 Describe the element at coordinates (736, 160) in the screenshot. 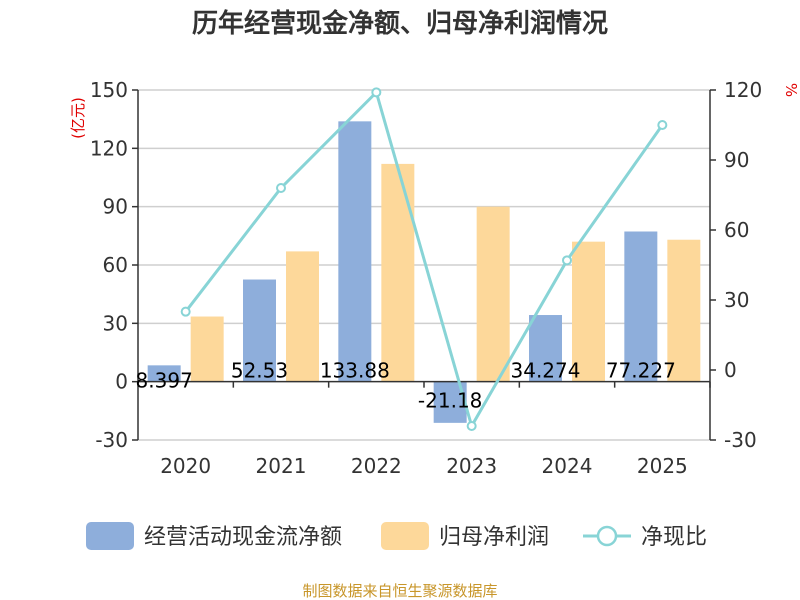

I see `right-tick-label: 90` at that location.